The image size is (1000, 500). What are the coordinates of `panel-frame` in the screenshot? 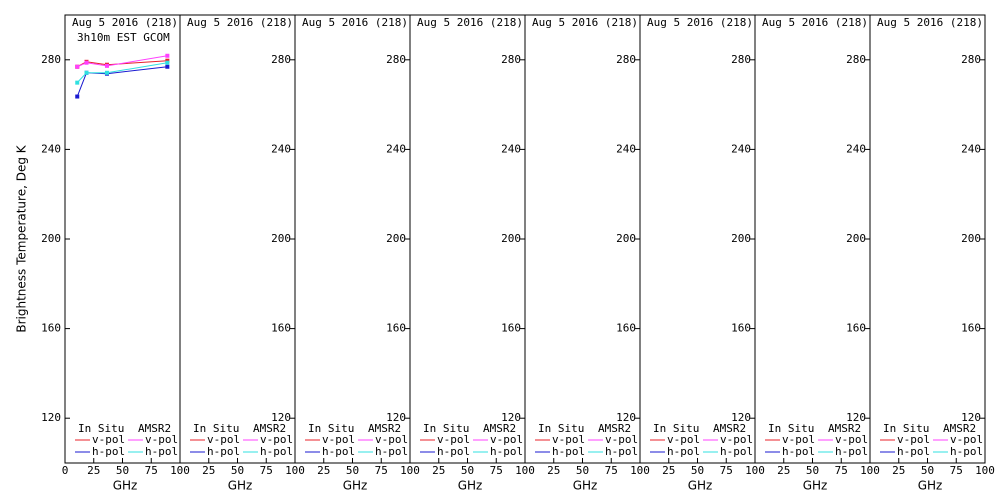 It's located at (122, 239).